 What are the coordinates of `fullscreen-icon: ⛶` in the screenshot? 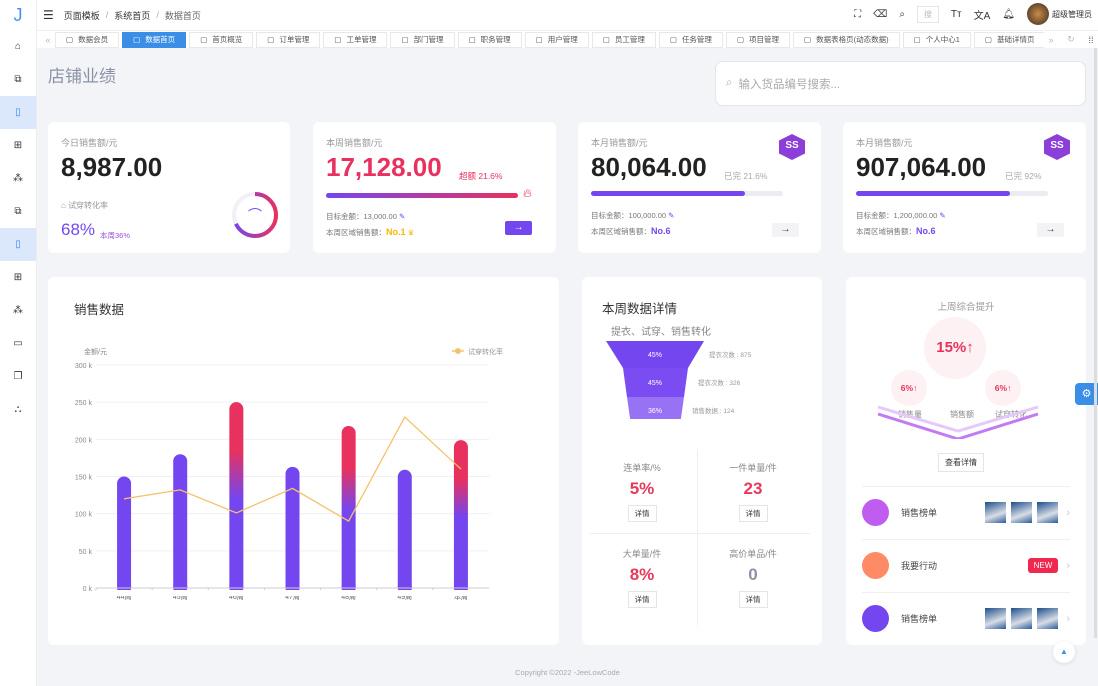 It's located at (858, 14).